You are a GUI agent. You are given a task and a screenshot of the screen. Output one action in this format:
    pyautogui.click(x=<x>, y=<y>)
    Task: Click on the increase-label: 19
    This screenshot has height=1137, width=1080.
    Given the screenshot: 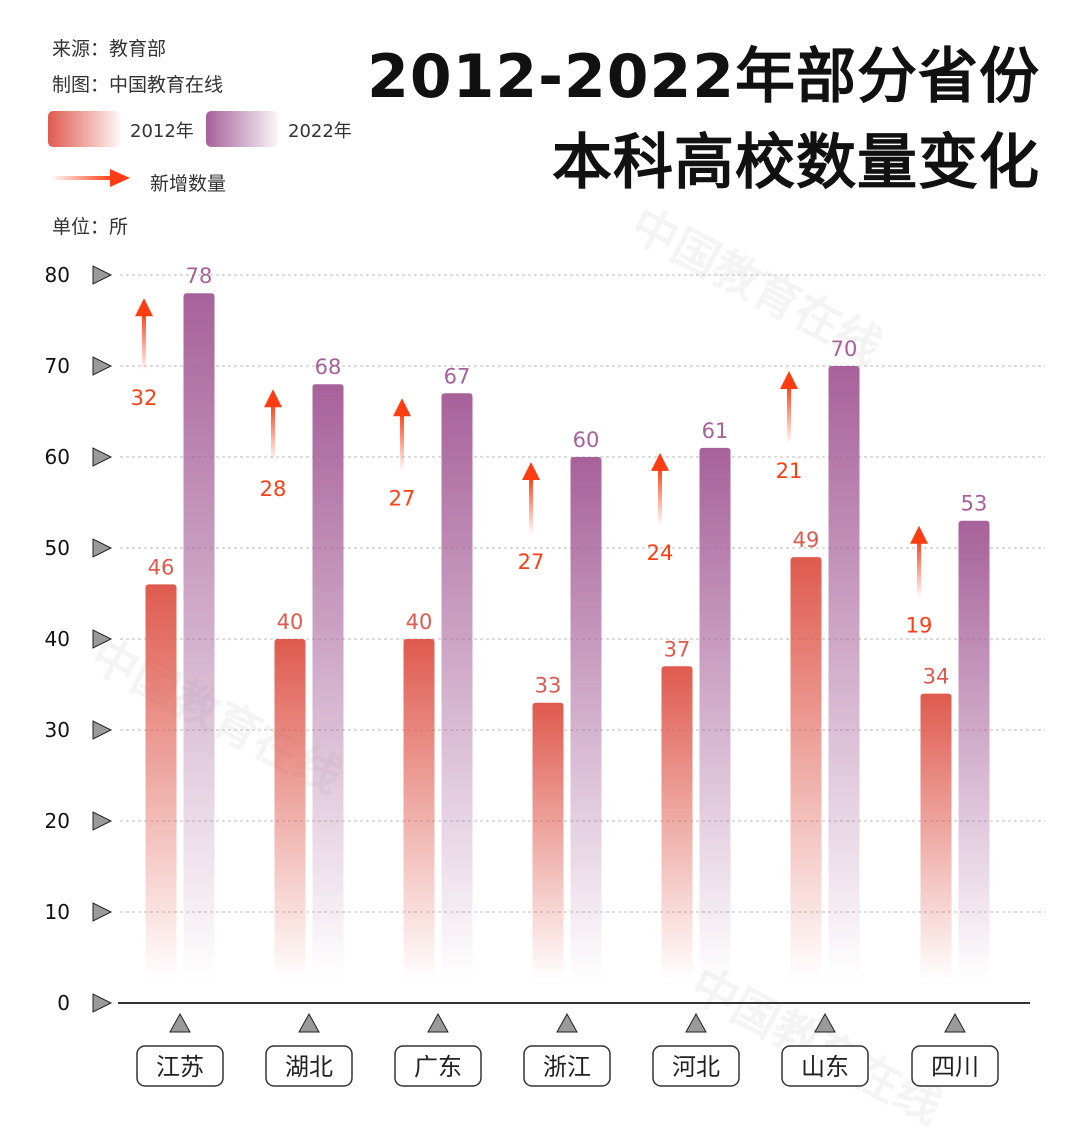 What is the action you would take?
    pyautogui.click(x=919, y=626)
    